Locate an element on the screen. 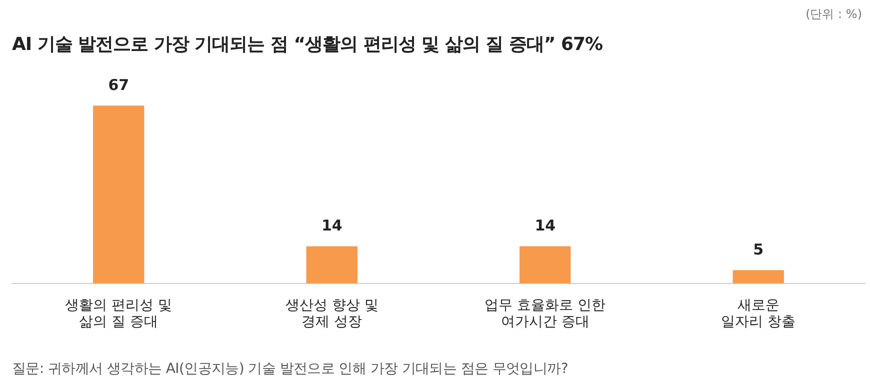 This screenshot has height=386, width=870. x-tick-label: 새로운 일자리 창출 is located at coordinates (758, 313).